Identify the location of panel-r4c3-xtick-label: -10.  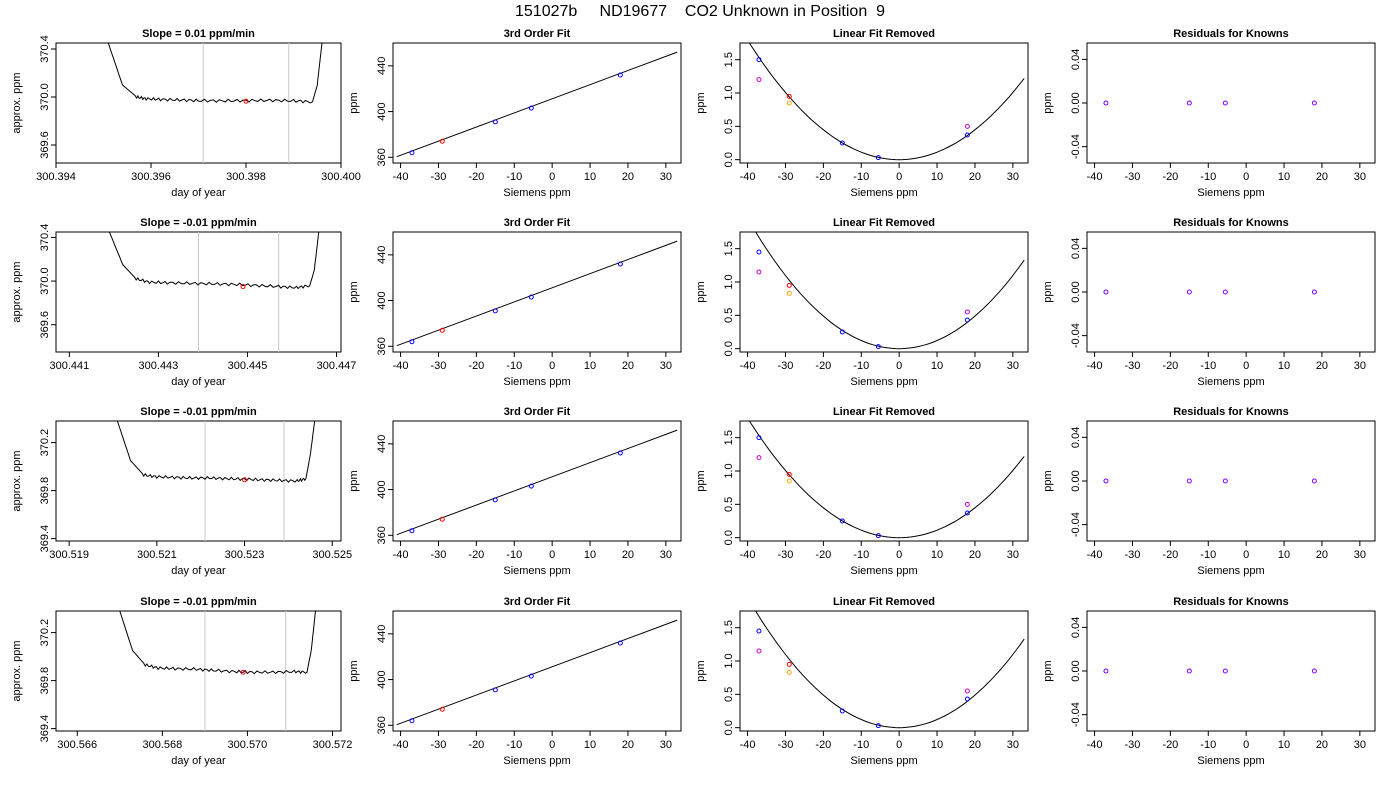
(861, 745).